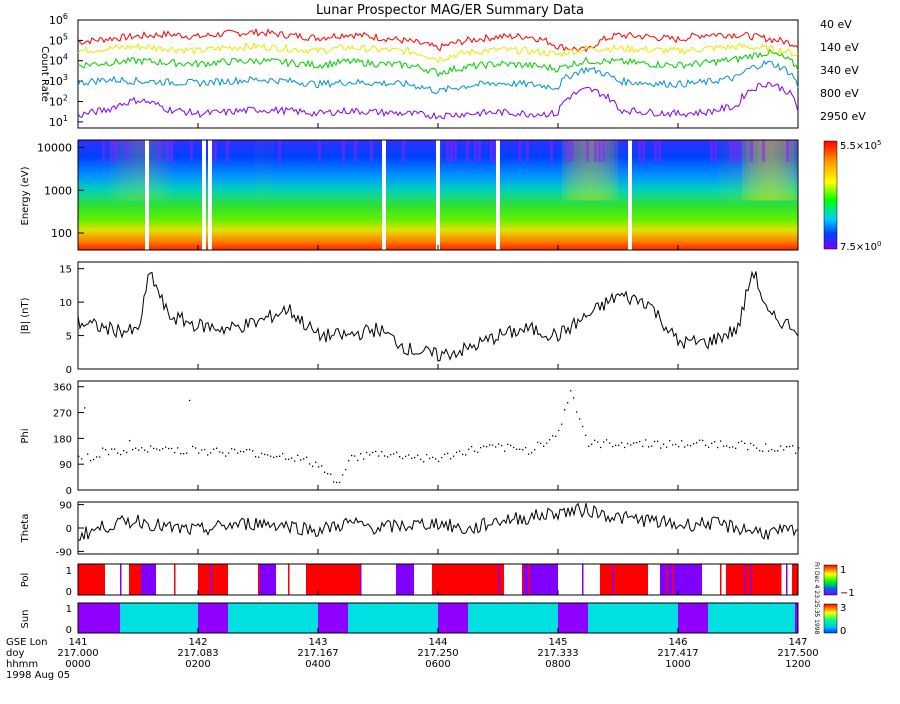 The image size is (900, 704). What do you see at coordinates (438, 100) in the screenshot?
I see `series-line-2950ev` at bounding box center [438, 100].